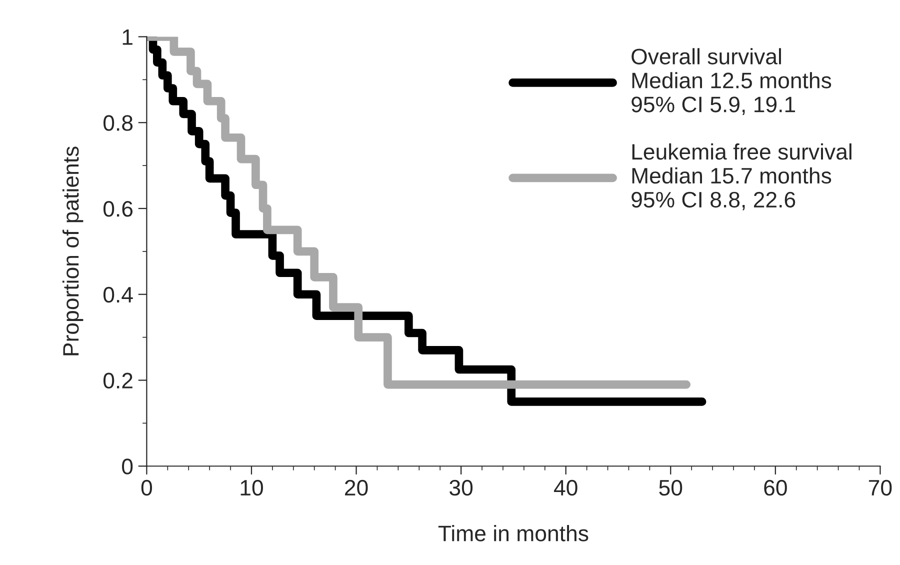 This screenshot has width=900, height=565. Describe the element at coordinates (566, 488) in the screenshot. I see `x-tick-label: 40` at that location.